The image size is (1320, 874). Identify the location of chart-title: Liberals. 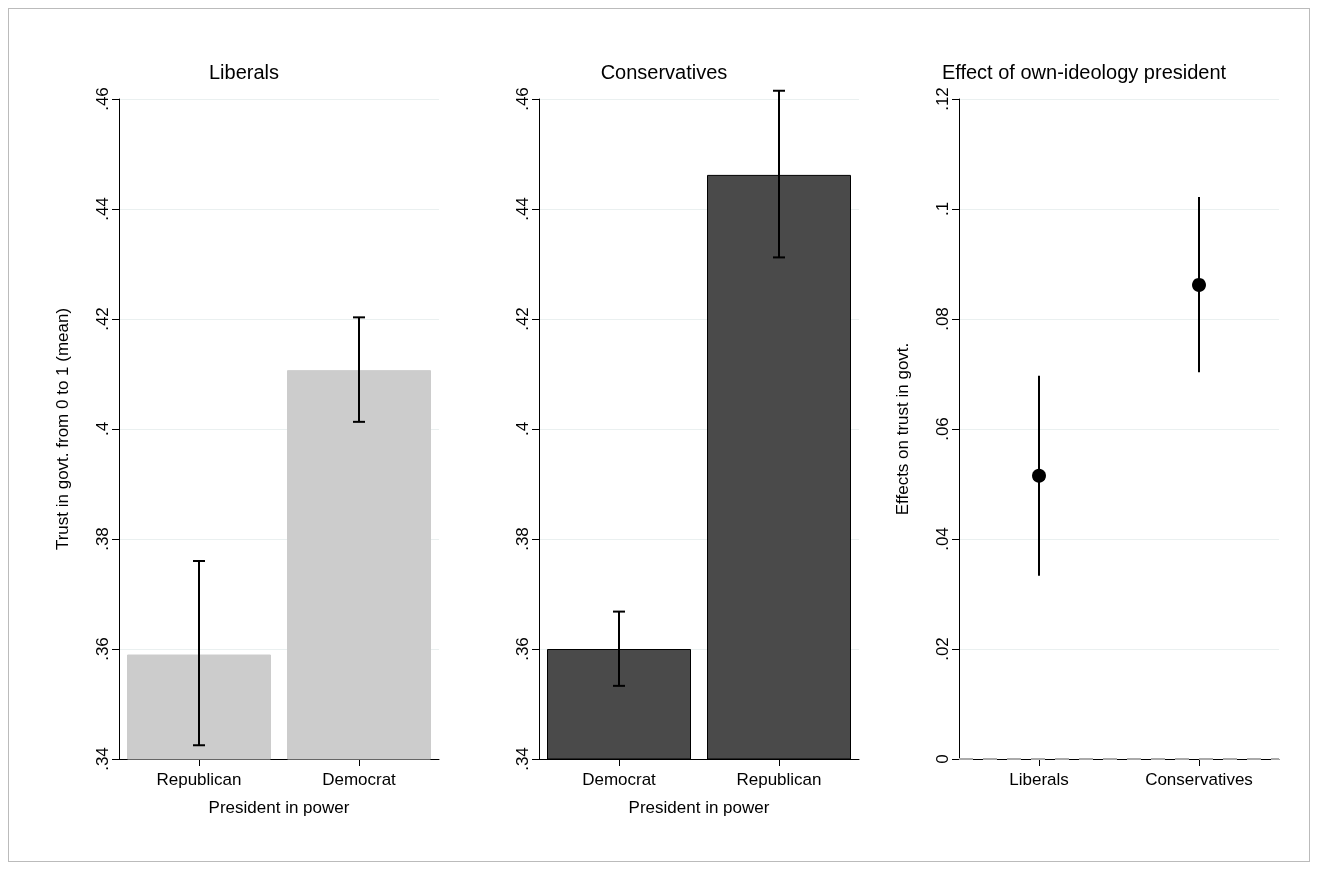
(244, 72).